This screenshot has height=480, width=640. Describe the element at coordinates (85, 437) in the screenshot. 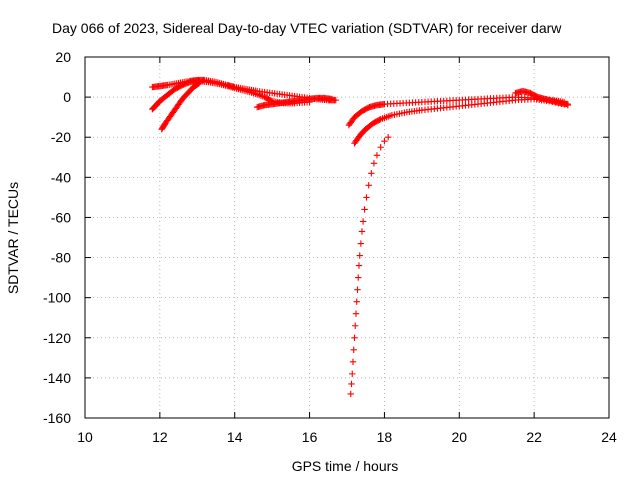

I see `x-tick-label: 10` at that location.